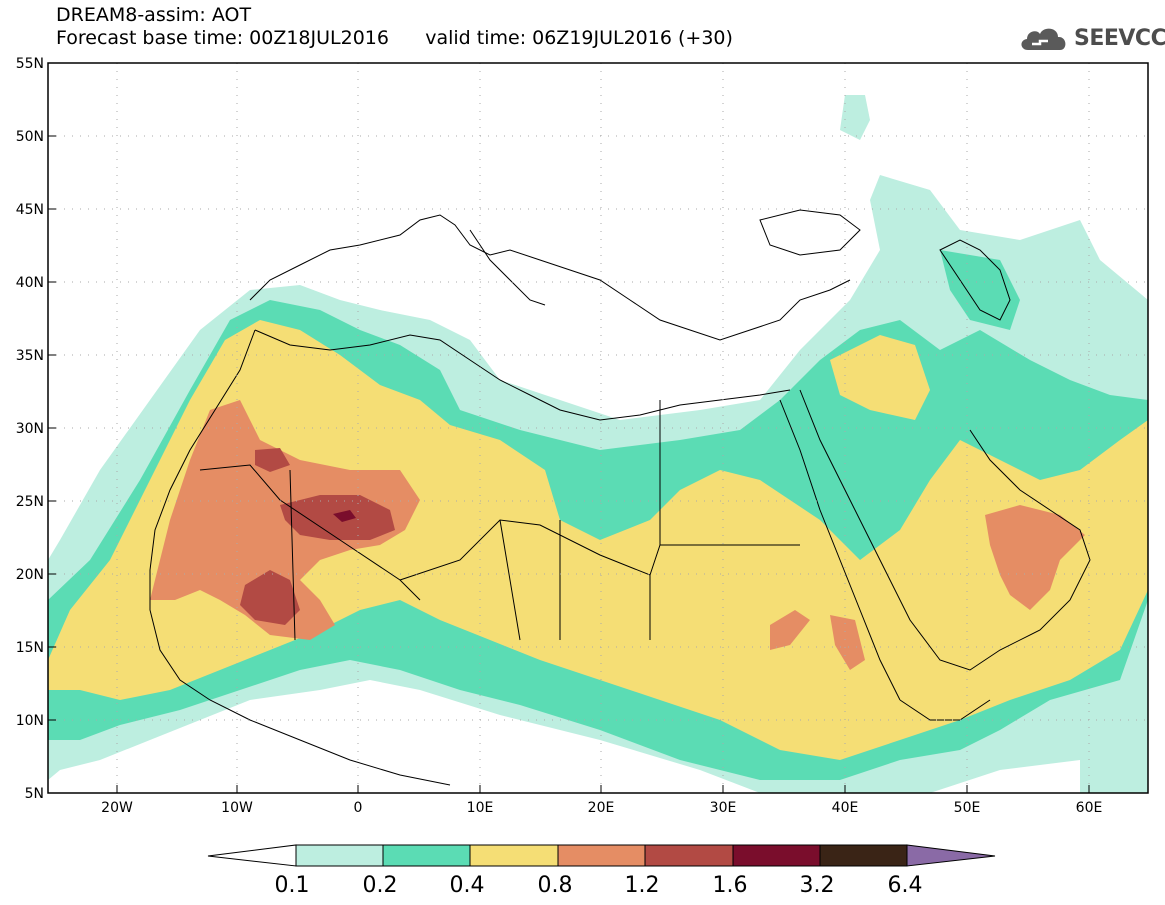 This screenshot has width=1165, height=905. What do you see at coordinates (480, 808) in the screenshot?
I see `lon-label: 10E` at bounding box center [480, 808].